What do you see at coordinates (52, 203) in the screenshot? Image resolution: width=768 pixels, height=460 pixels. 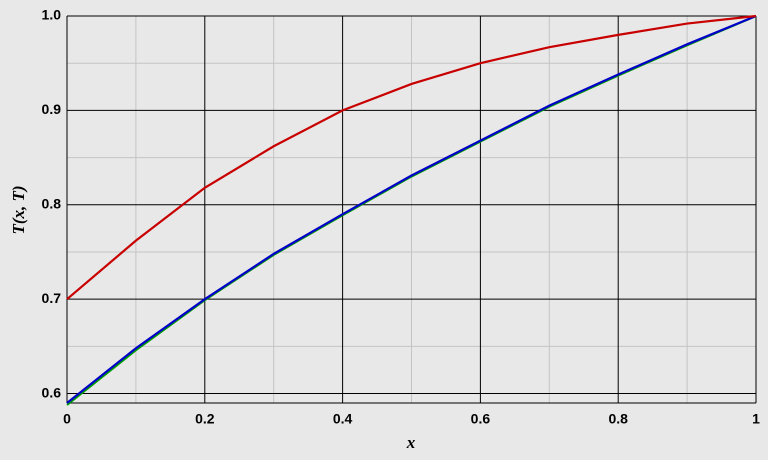 I see `y-tick-label: 0.8` at bounding box center [52, 203].